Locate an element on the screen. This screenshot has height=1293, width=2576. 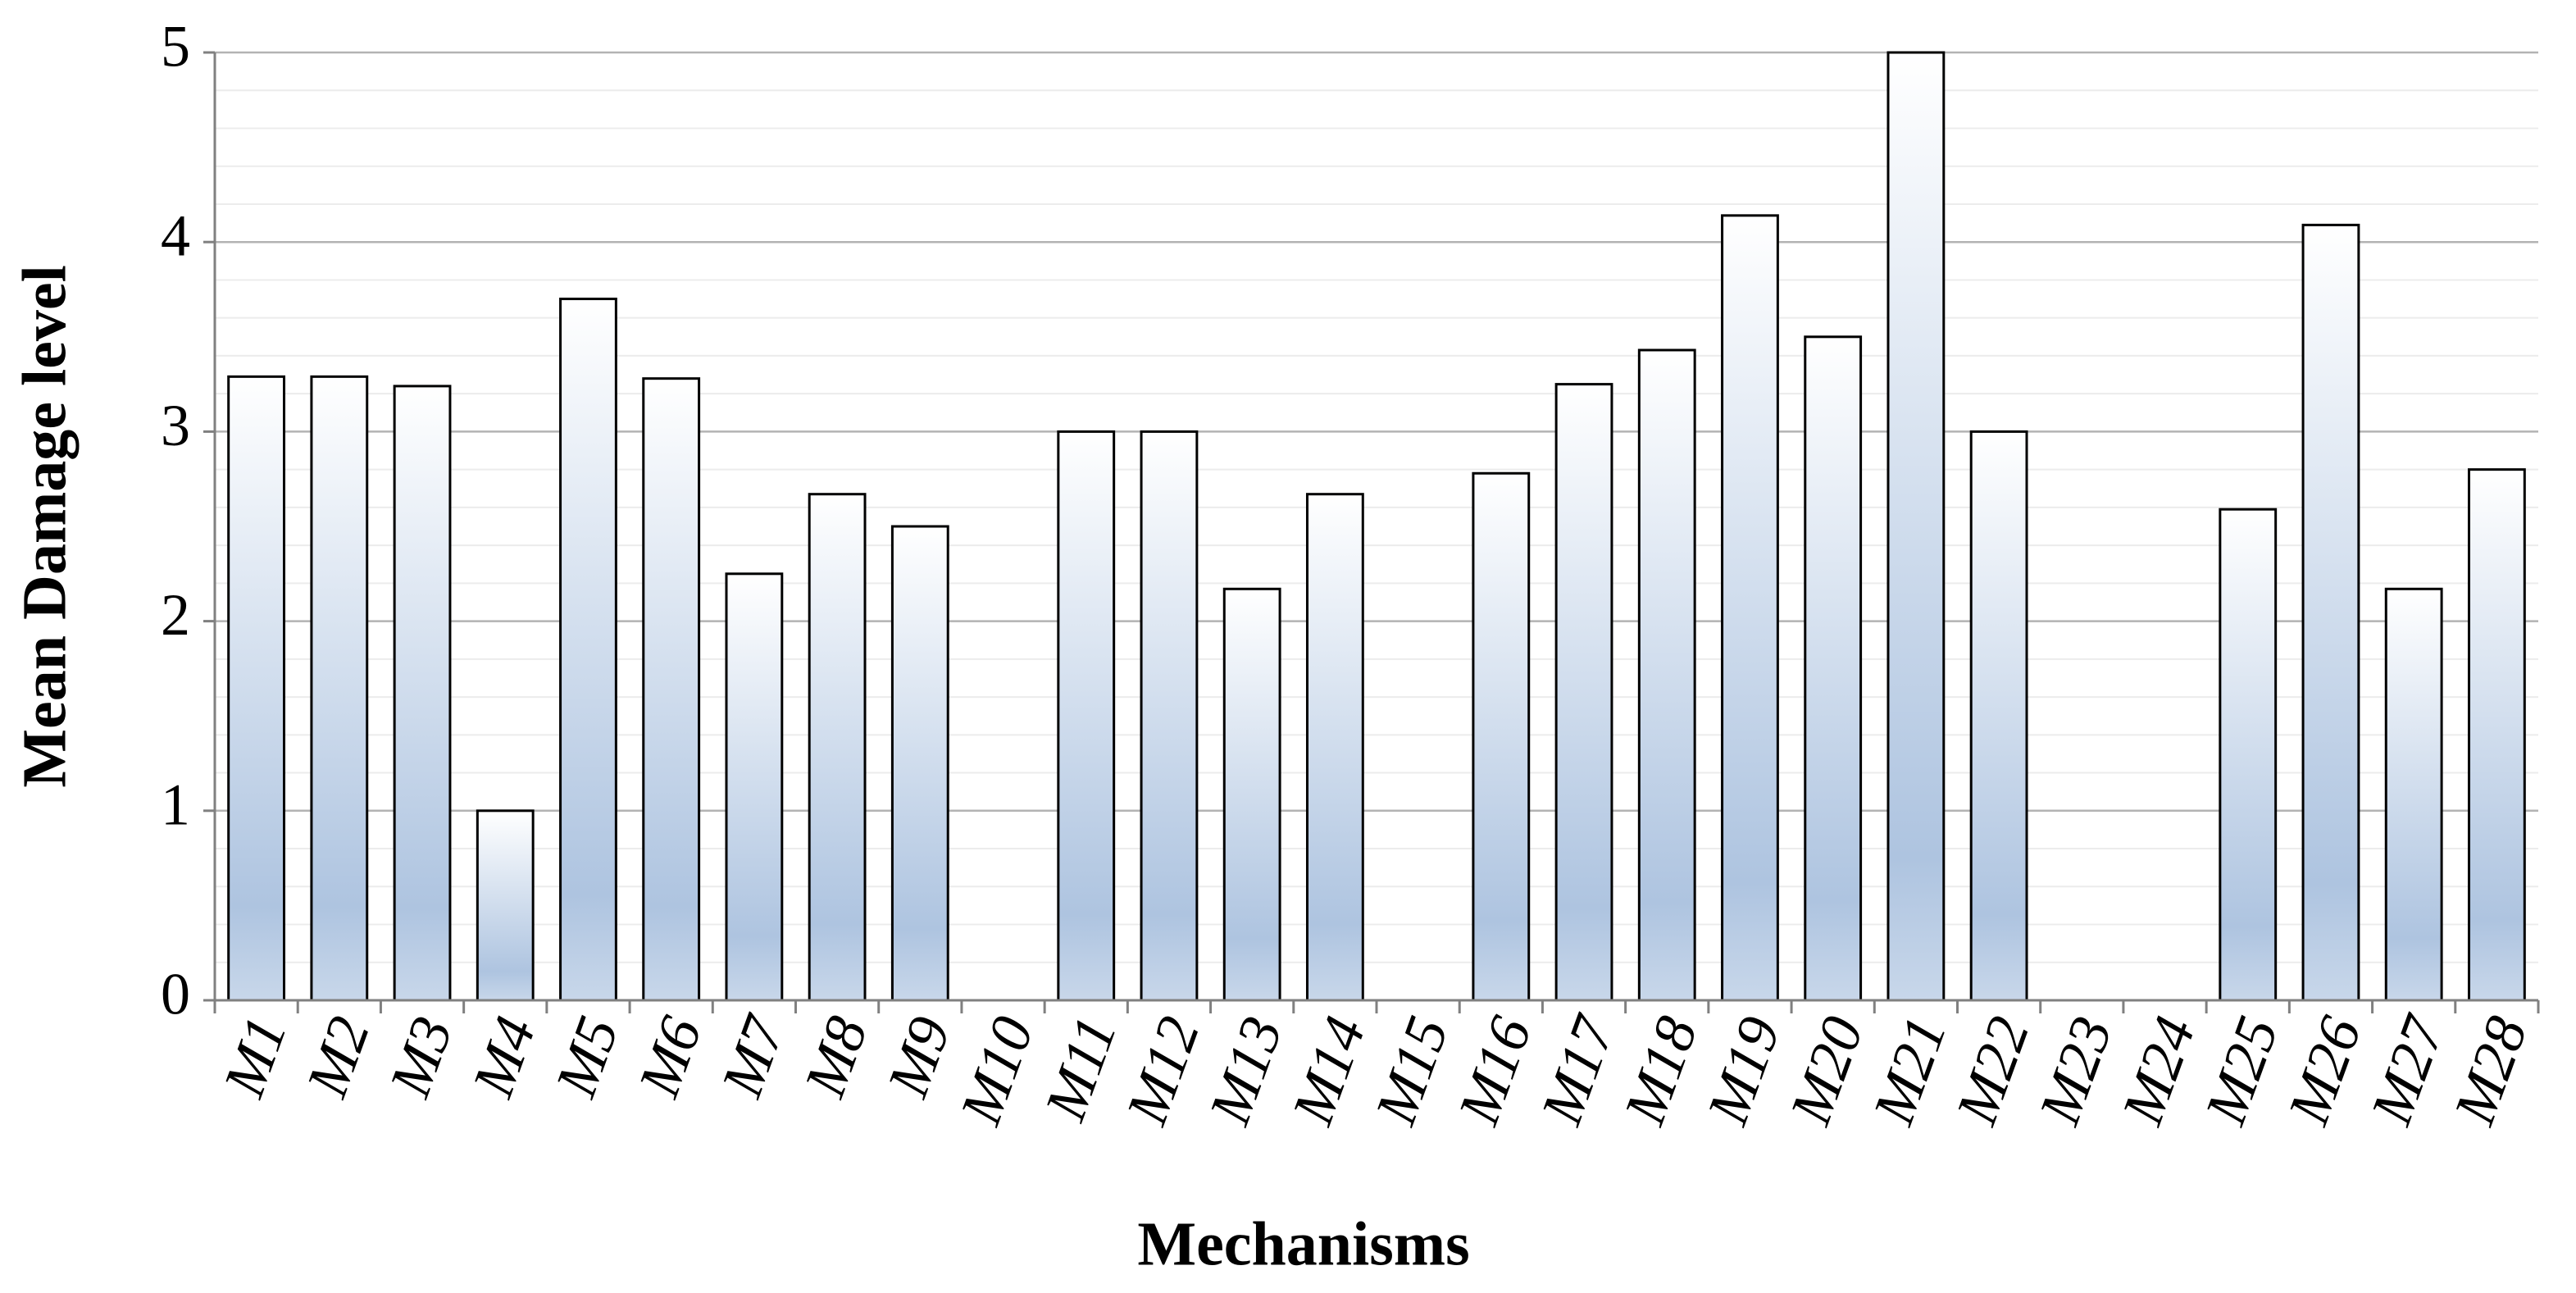
y-tick-label: 3 is located at coordinates (175, 426).